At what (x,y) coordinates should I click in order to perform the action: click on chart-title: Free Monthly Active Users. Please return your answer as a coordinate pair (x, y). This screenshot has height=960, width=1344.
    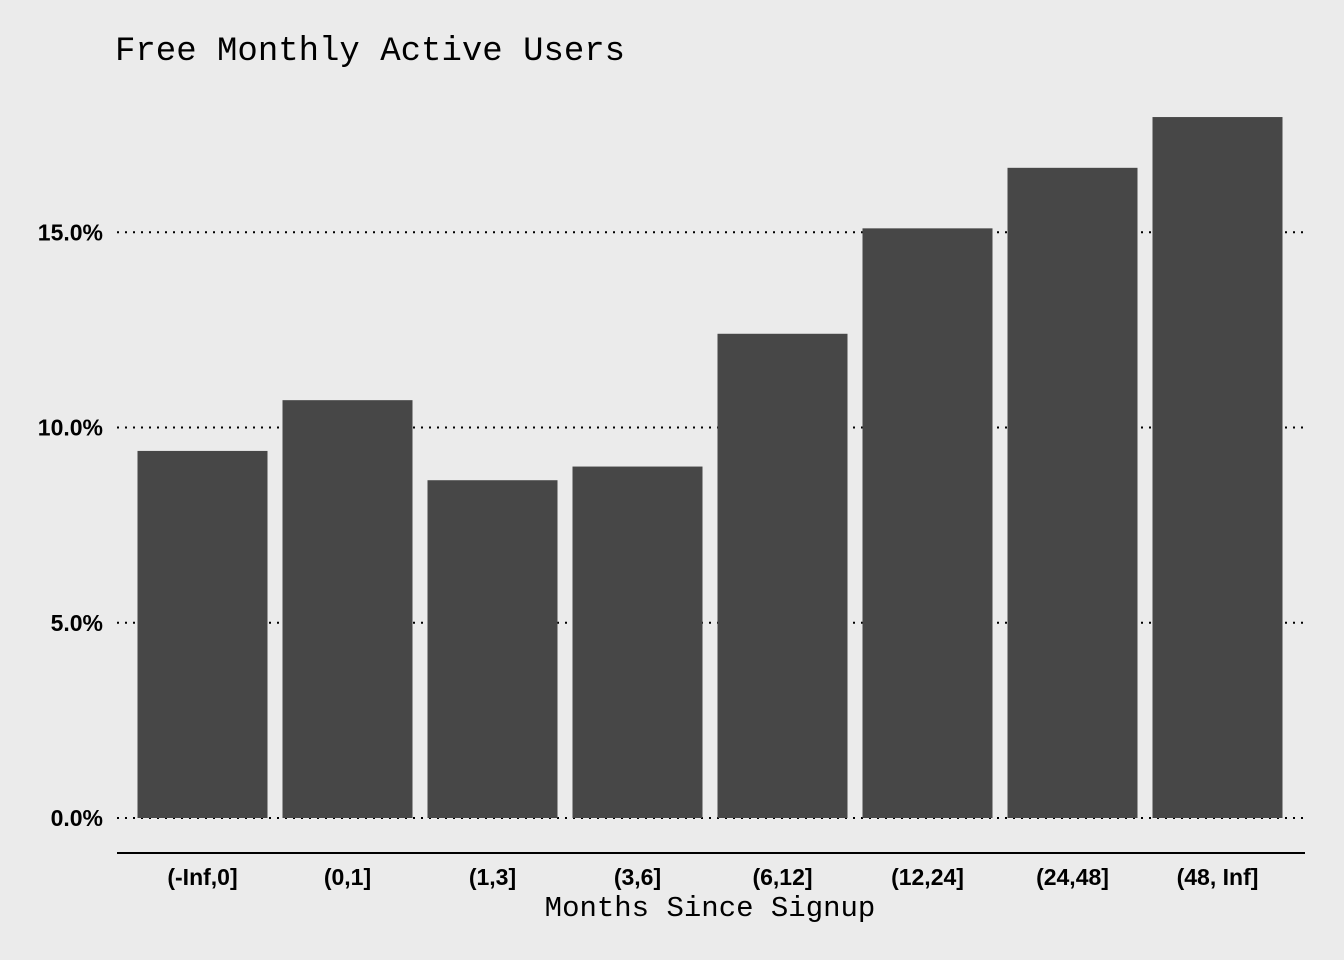
    Looking at the image, I should click on (370, 52).